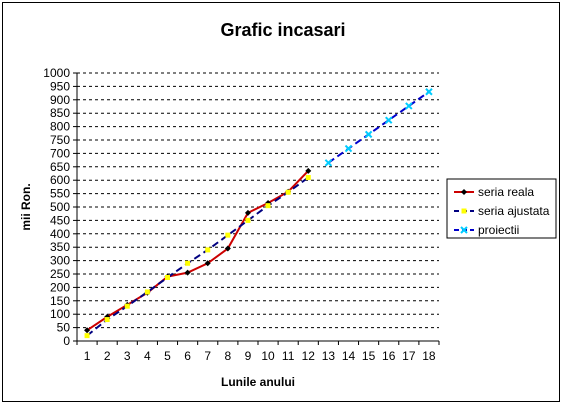  What do you see at coordinates (167, 356) in the screenshot?
I see `x-tick-label: 5` at bounding box center [167, 356].